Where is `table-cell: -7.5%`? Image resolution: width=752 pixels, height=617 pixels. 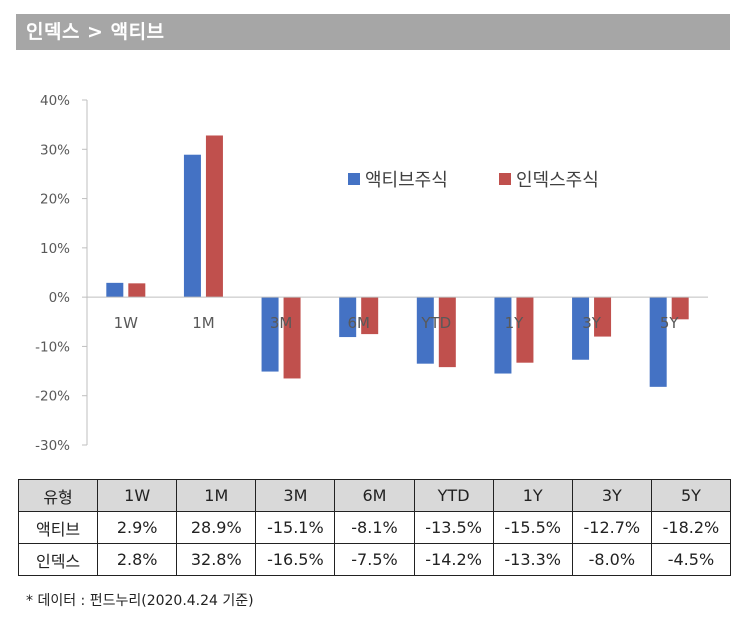
table-cell: -7.5% is located at coordinates (374, 559).